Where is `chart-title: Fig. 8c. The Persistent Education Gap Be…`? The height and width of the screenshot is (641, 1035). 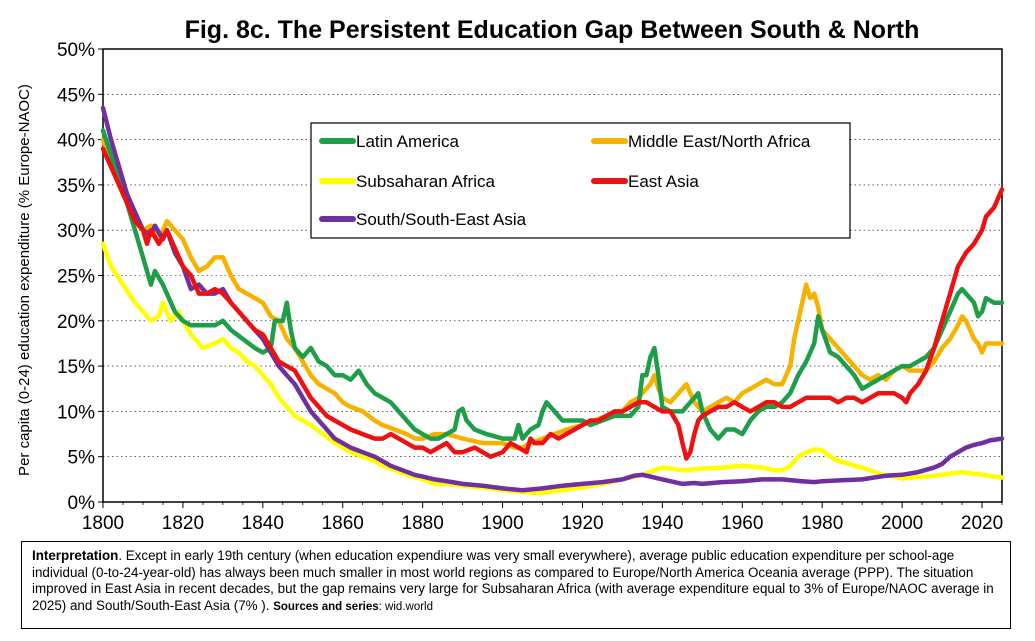 chart-title: Fig. 8c. The Persistent Education Gap Be… is located at coordinates (552, 30).